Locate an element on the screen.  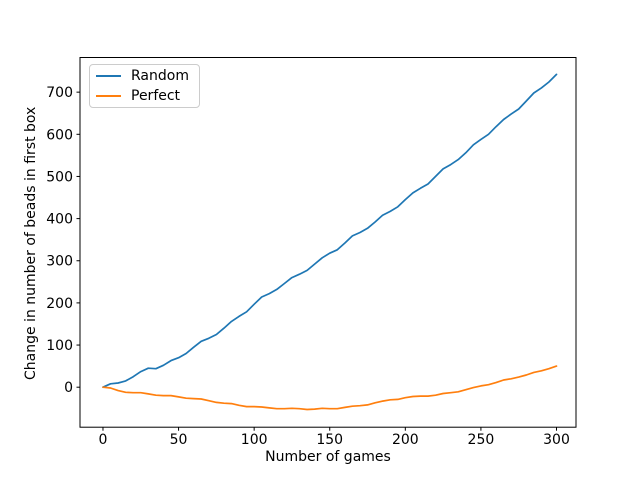
legend-label-perfect: Perfect is located at coordinates (156, 96).